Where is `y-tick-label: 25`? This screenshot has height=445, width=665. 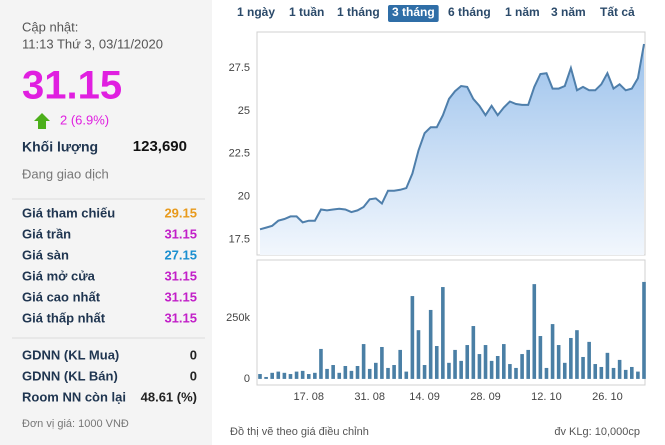 y-tick-label: 25 is located at coordinates (244, 111).